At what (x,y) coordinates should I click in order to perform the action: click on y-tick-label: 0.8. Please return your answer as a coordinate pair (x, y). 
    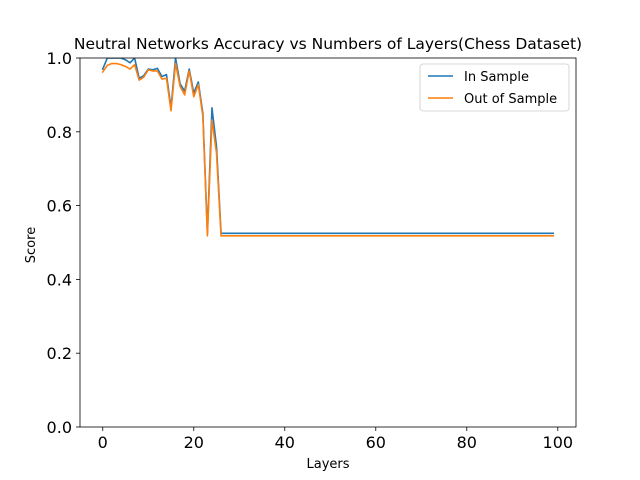
    Looking at the image, I should click on (59, 132).